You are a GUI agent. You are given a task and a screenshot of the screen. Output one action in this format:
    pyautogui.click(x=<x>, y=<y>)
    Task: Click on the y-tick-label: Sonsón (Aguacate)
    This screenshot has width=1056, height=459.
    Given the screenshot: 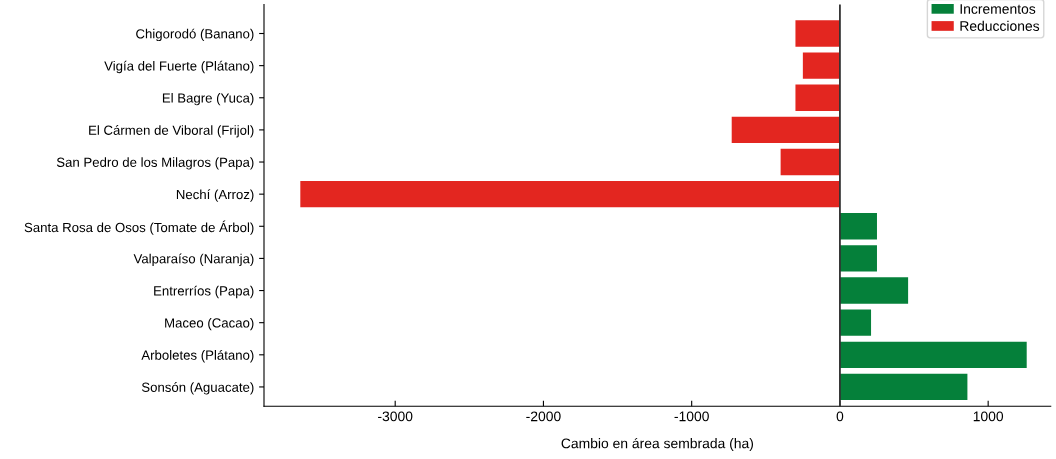 What is the action you would take?
    pyautogui.click(x=197, y=388)
    